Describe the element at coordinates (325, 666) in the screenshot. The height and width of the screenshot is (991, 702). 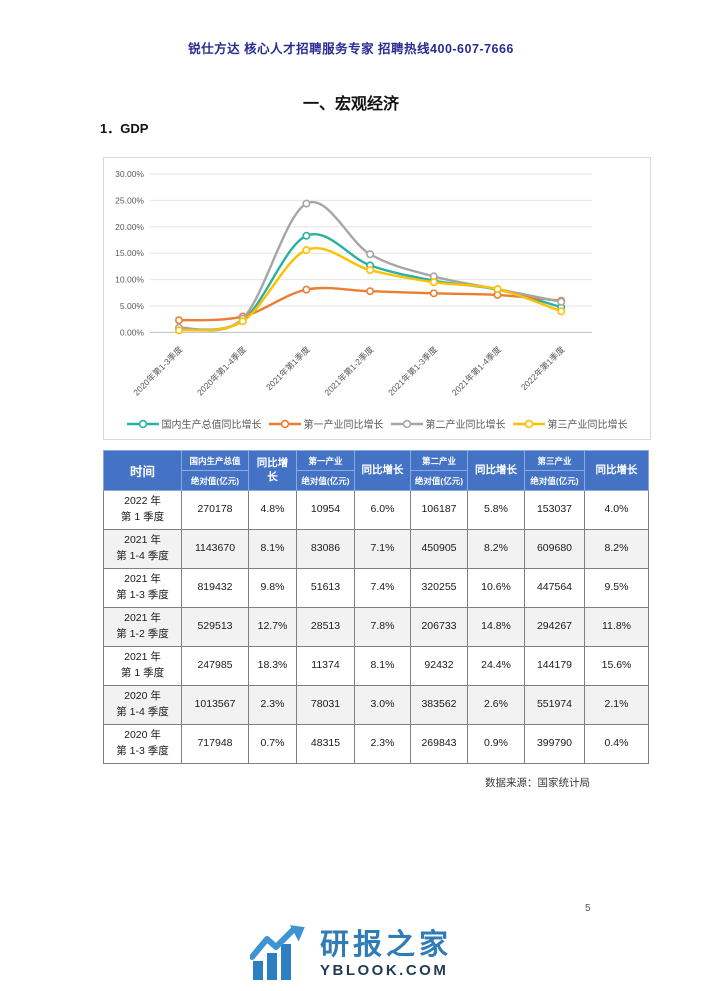
I see `table-value-cell: 11374` at that location.